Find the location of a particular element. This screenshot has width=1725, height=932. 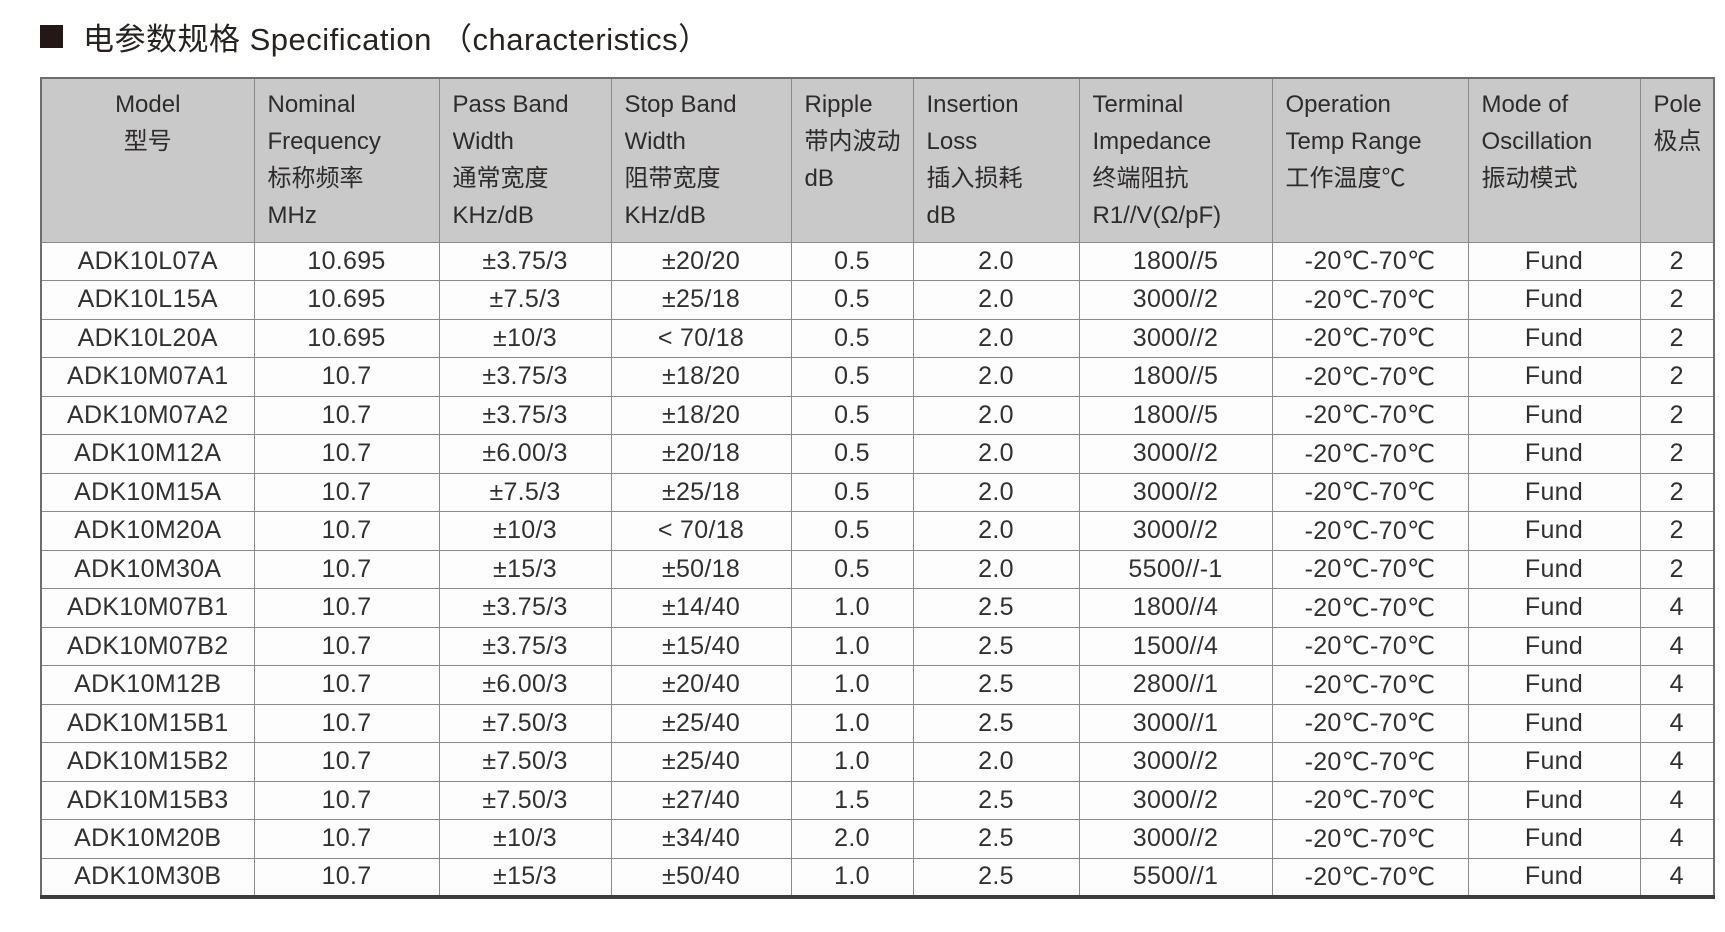

page-title: 电参数规格 Specification （characteristics） is located at coordinates (396, 39).